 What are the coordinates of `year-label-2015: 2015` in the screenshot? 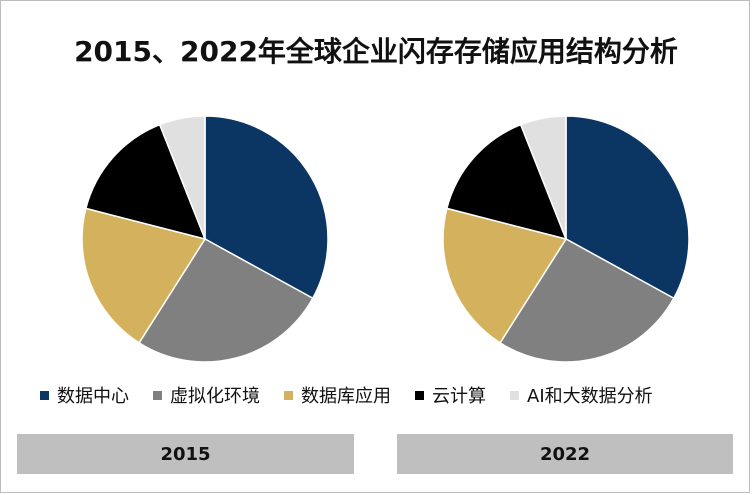 It's located at (185, 454).